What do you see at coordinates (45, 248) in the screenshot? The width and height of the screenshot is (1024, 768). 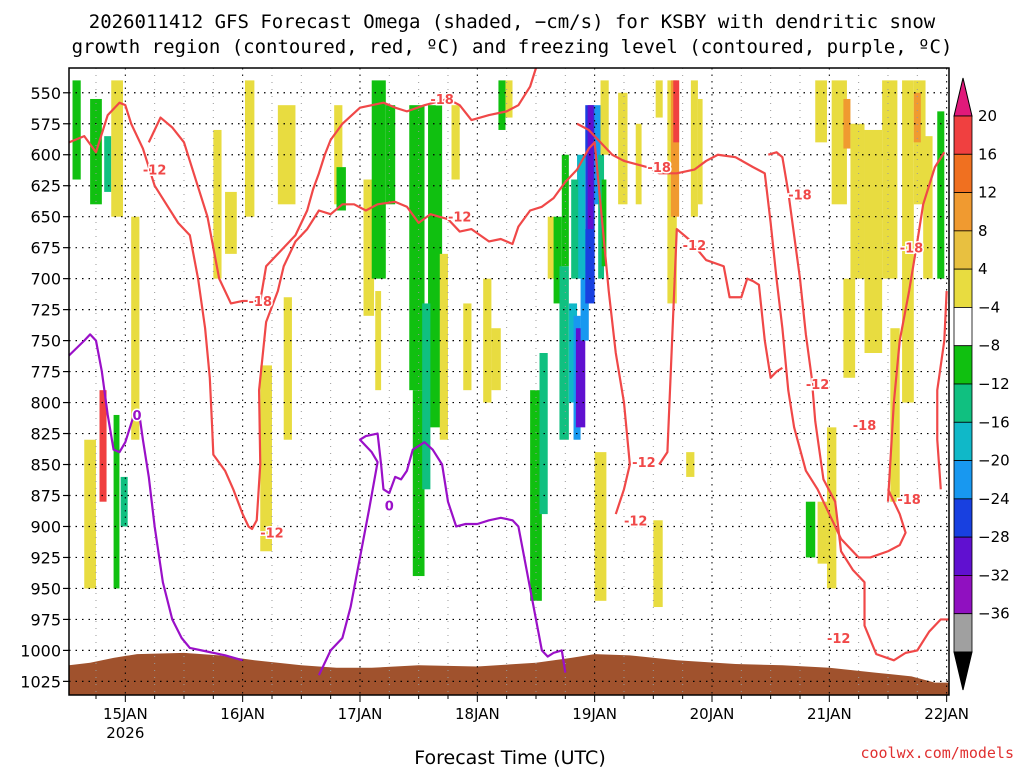 I see `y-tick-label: 675` at bounding box center [45, 248].